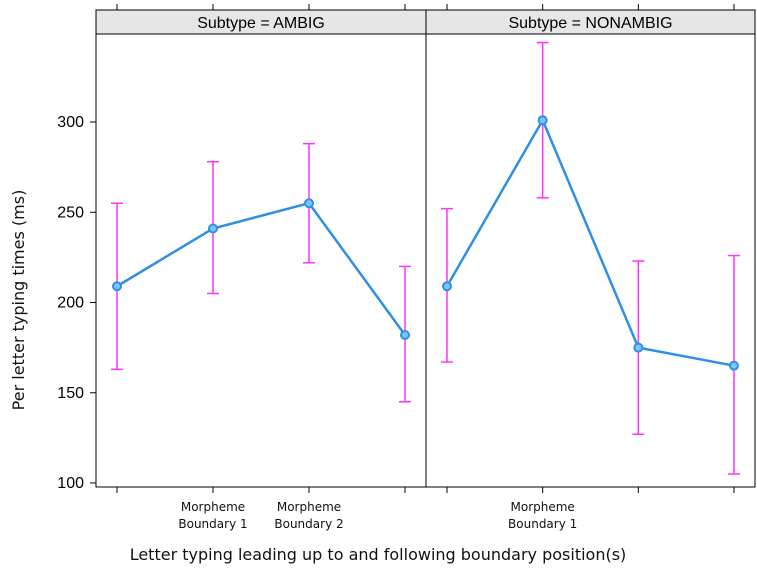 The image size is (757, 576). What do you see at coordinates (590, 23) in the screenshot?
I see `strip-label: Subtype = NONAMBIG` at bounding box center [590, 23].